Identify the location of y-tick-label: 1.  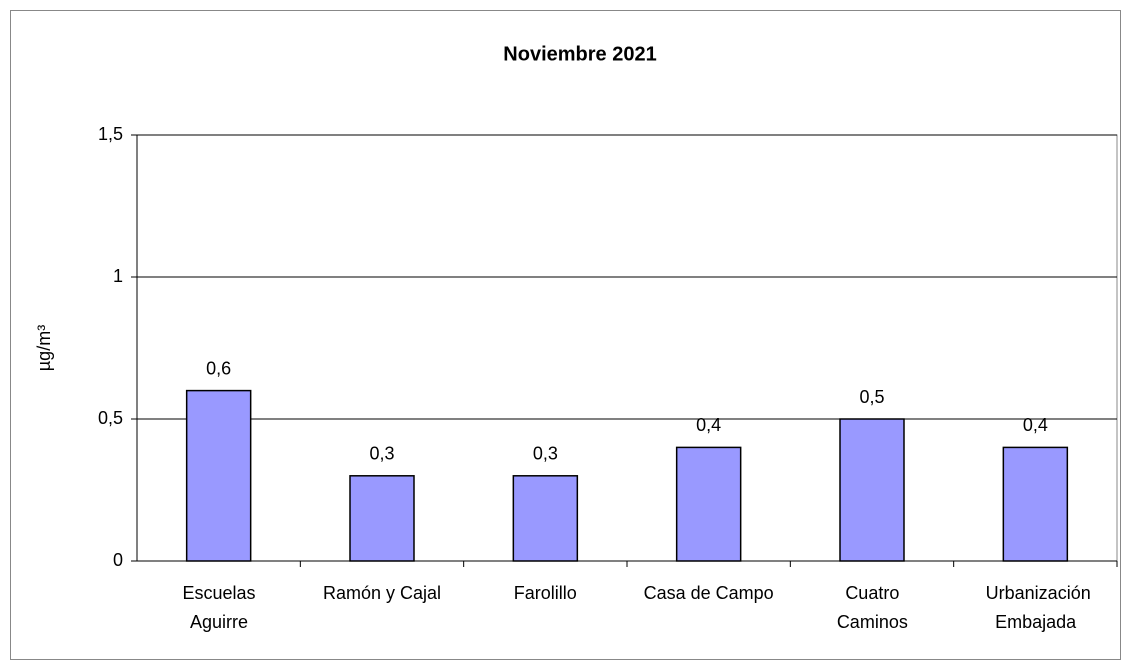
(118, 276).